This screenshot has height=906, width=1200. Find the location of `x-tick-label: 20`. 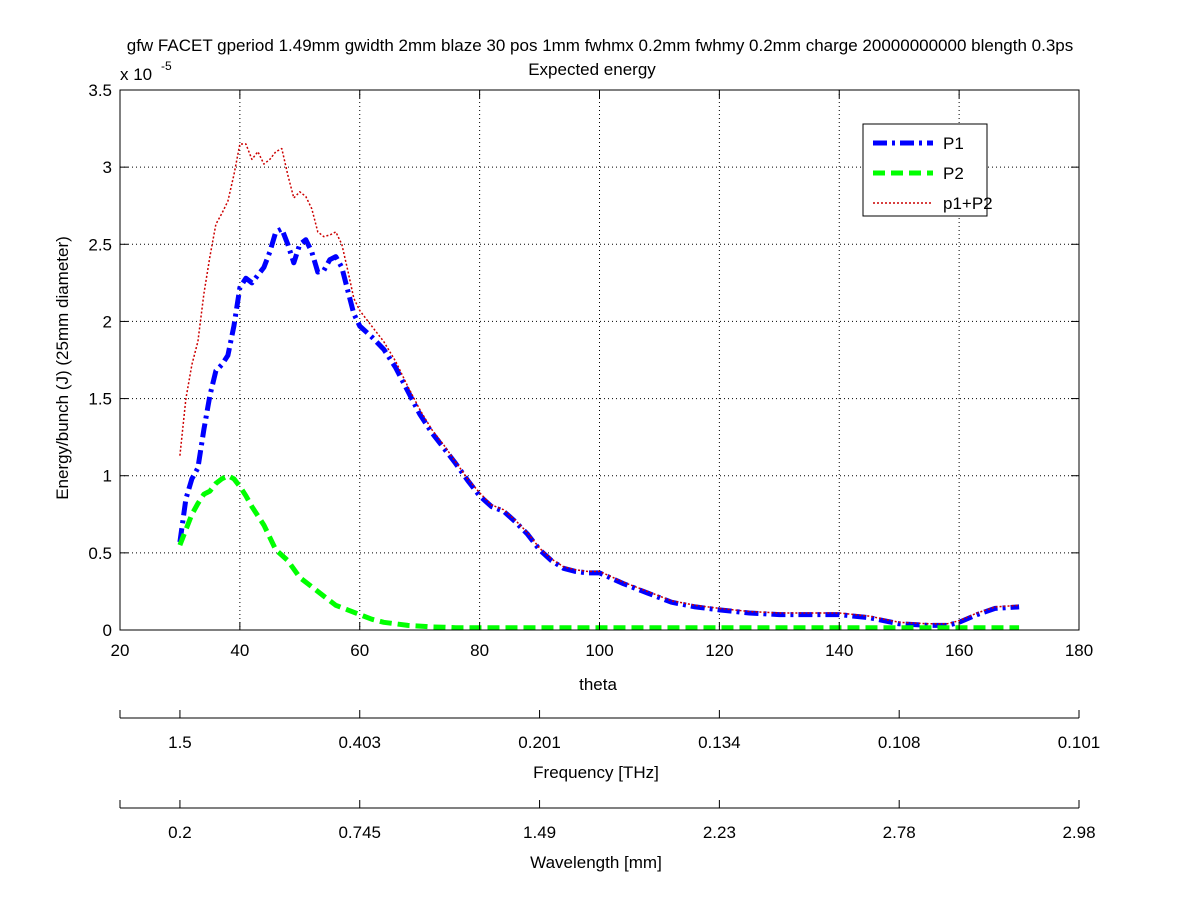

x-tick-label: 20 is located at coordinates (120, 650).